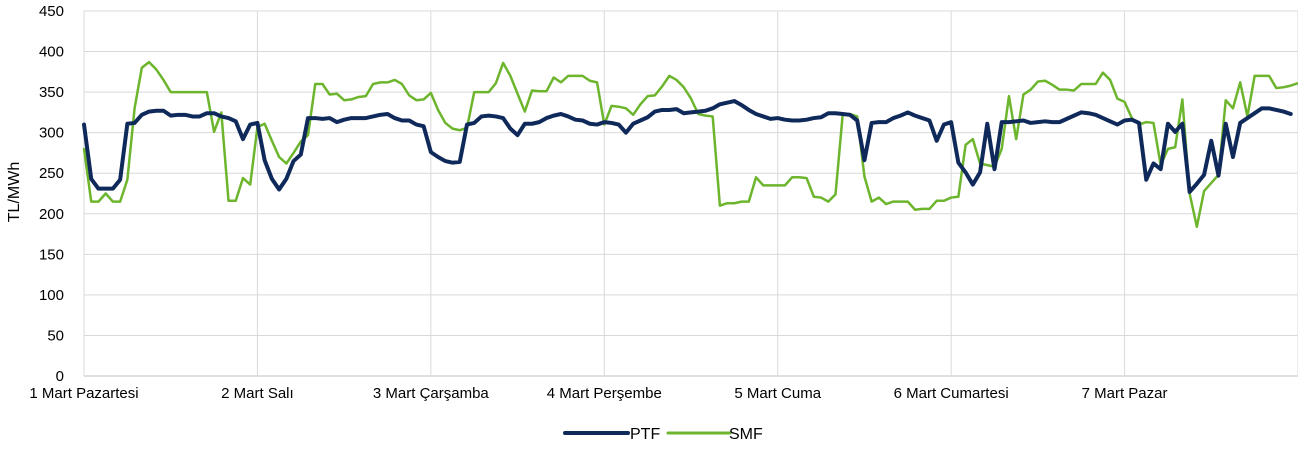  What do you see at coordinates (777, 393) in the screenshot?
I see `x-tick-label: 5 Mart Cuma` at bounding box center [777, 393].